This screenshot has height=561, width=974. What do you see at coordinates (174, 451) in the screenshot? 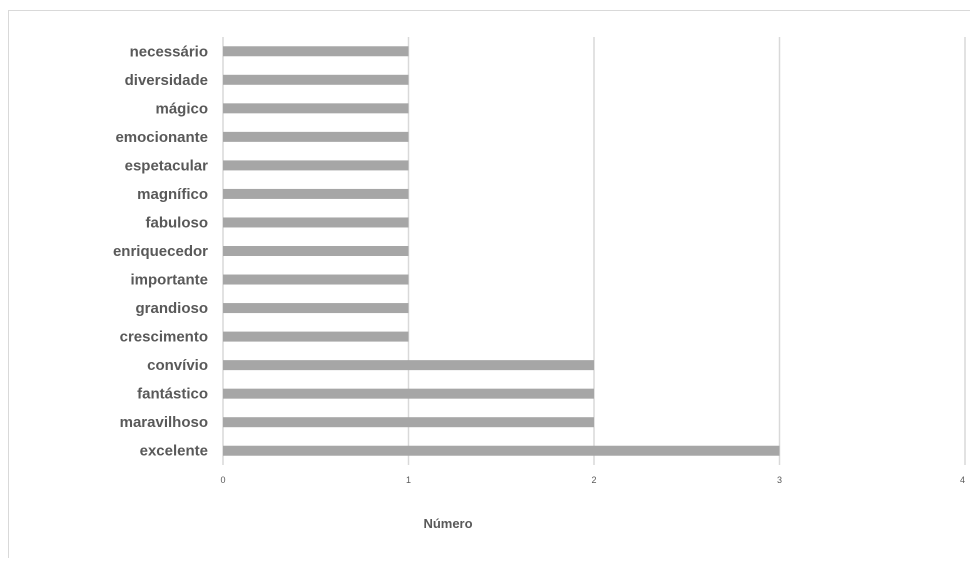
I see `category-label-14: excelente` at bounding box center [174, 451].